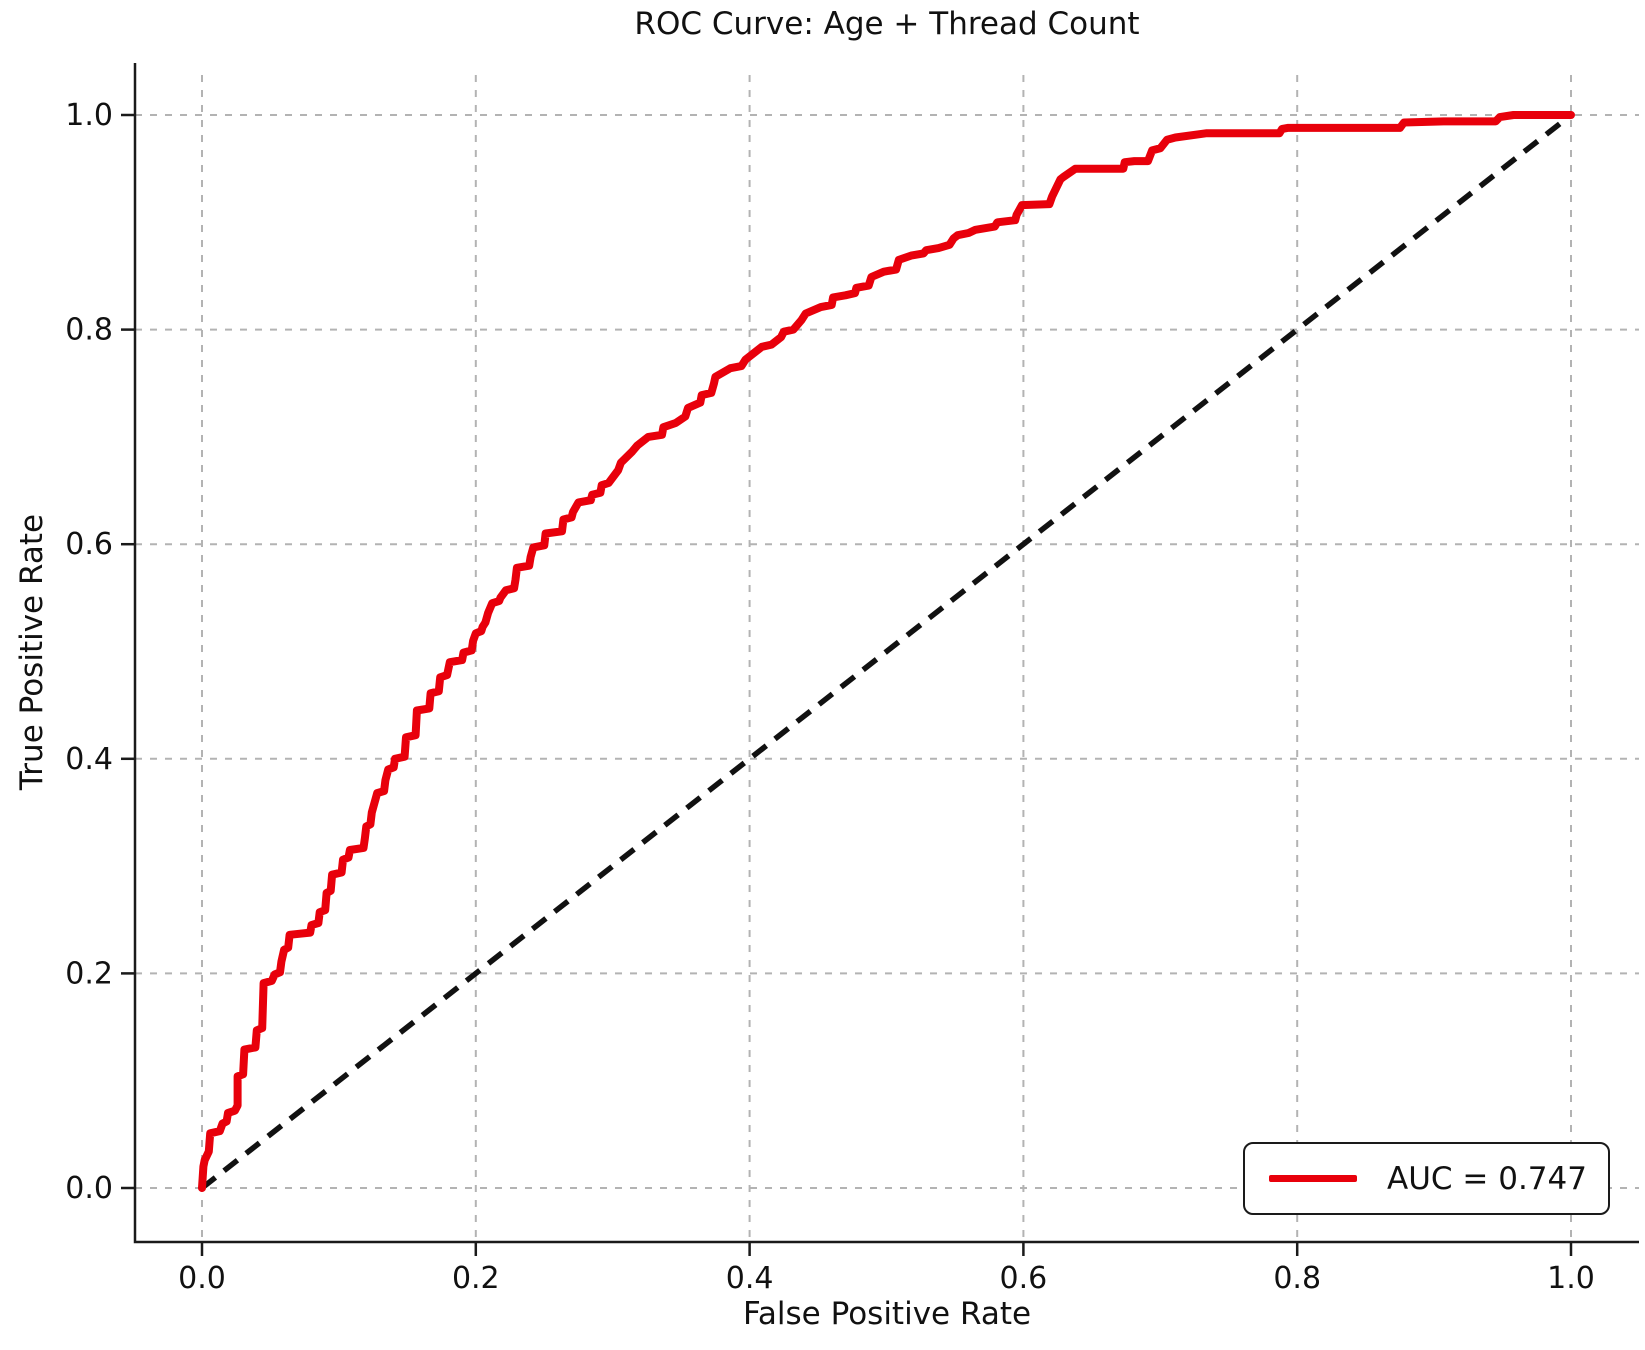 The width and height of the screenshot is (1645, 1350). Describe the element at coordinates (89, 544) in the screenshot. I see `y-tick-label-0.6: 0.6` at that location.